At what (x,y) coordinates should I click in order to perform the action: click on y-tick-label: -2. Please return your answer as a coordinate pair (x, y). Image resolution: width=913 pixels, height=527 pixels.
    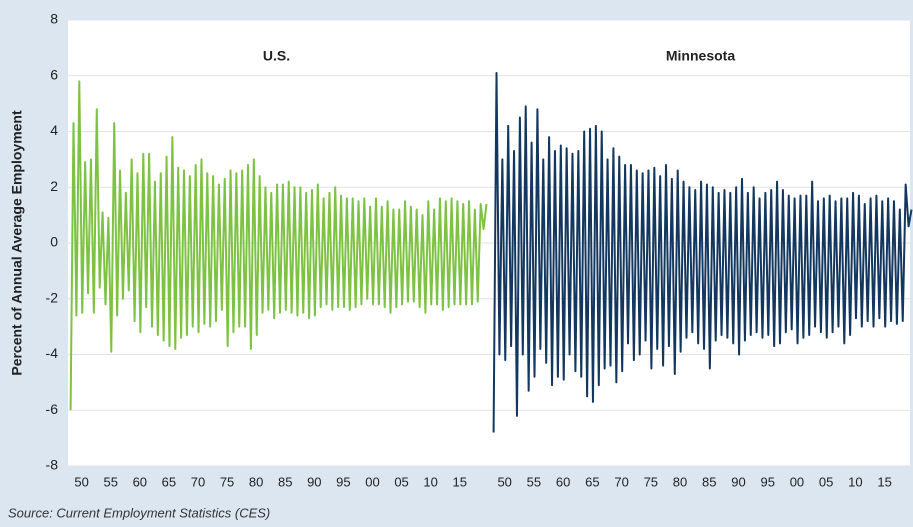
    Looking at the image, I should click on (52, 297).